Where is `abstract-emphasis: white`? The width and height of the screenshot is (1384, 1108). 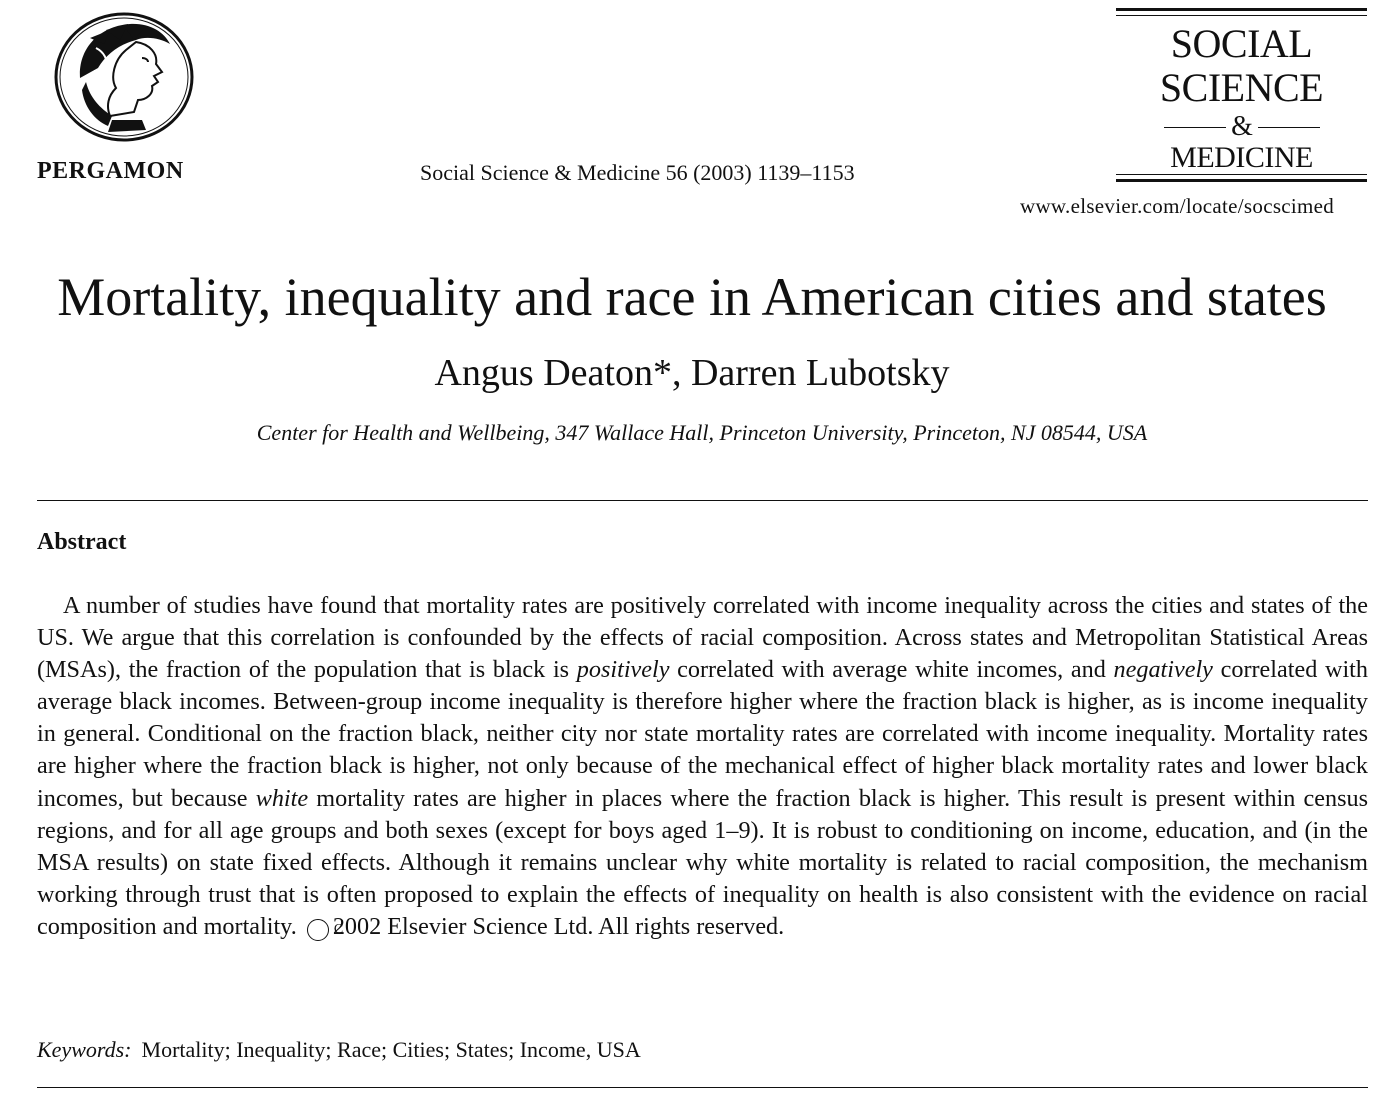 abstract-emphasis: white is located at coordinates (282, 798).